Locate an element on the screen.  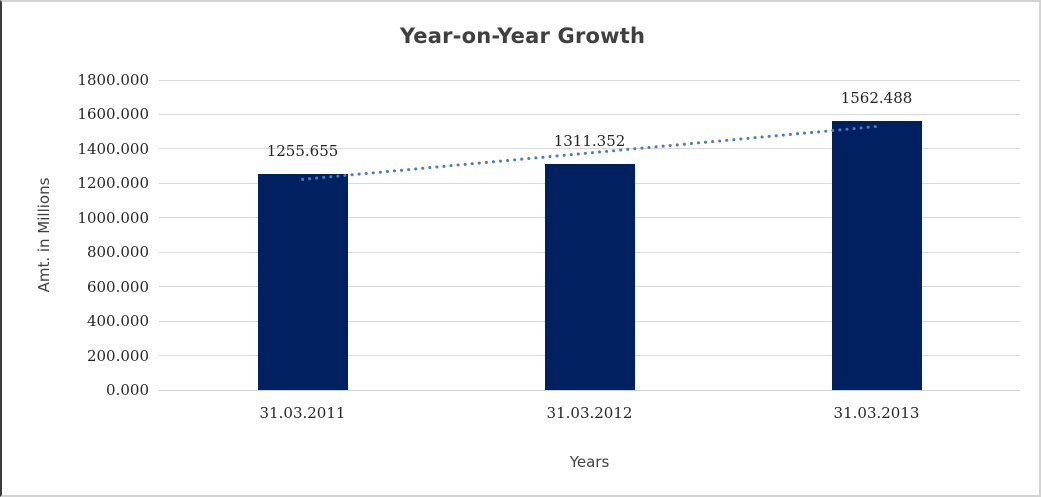
x-tick-label: 31.03.2011 is located at coordinates (302, 413).